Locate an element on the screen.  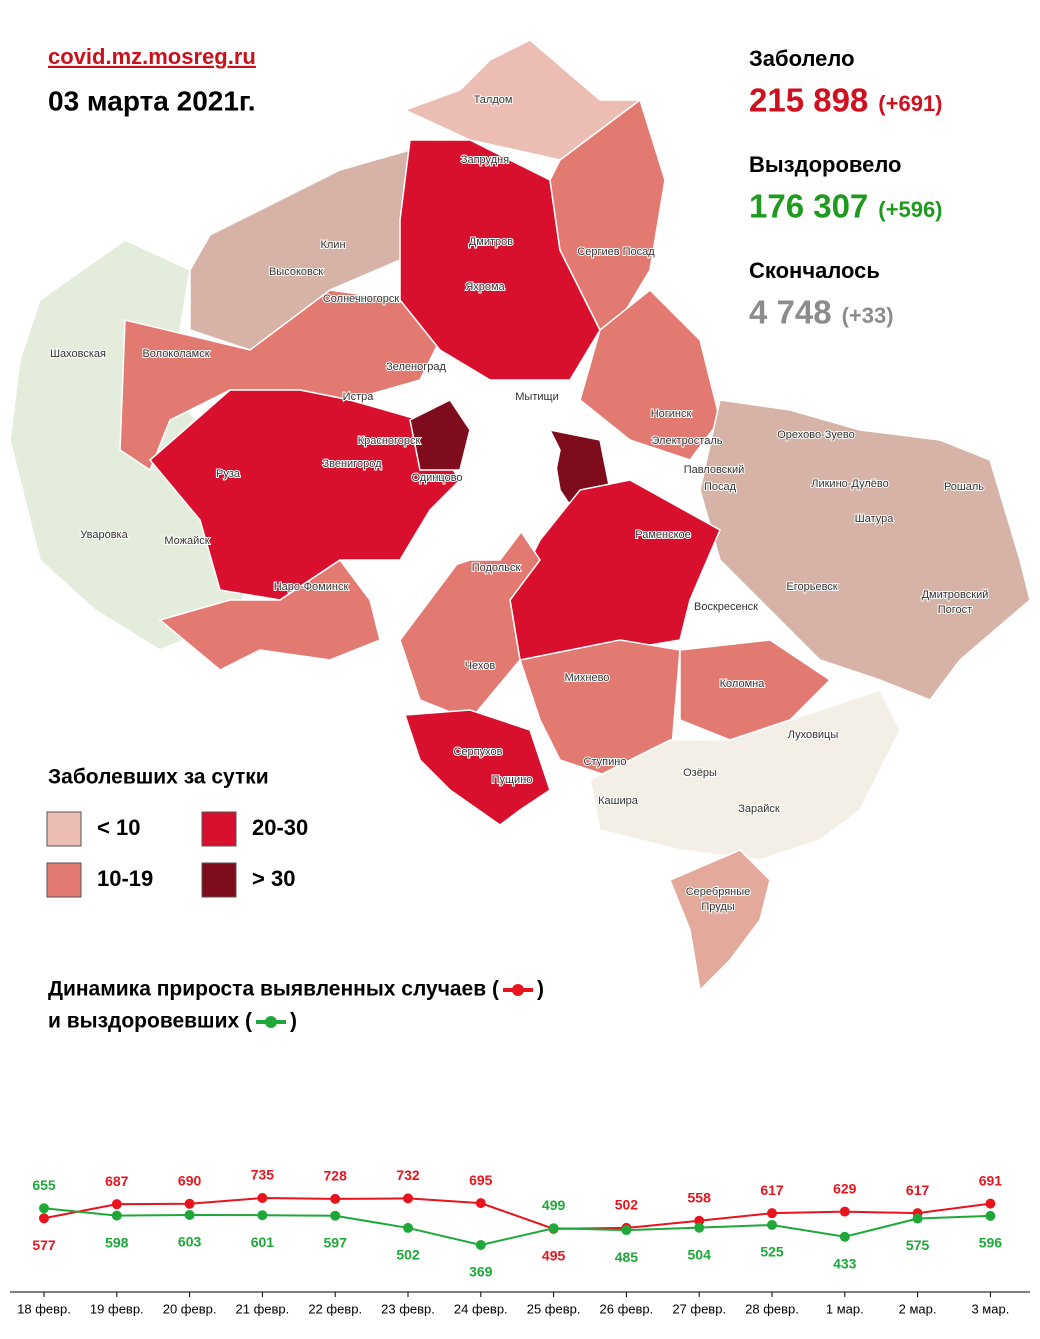
data-label: 695 is located at coordinates (481, 1180).